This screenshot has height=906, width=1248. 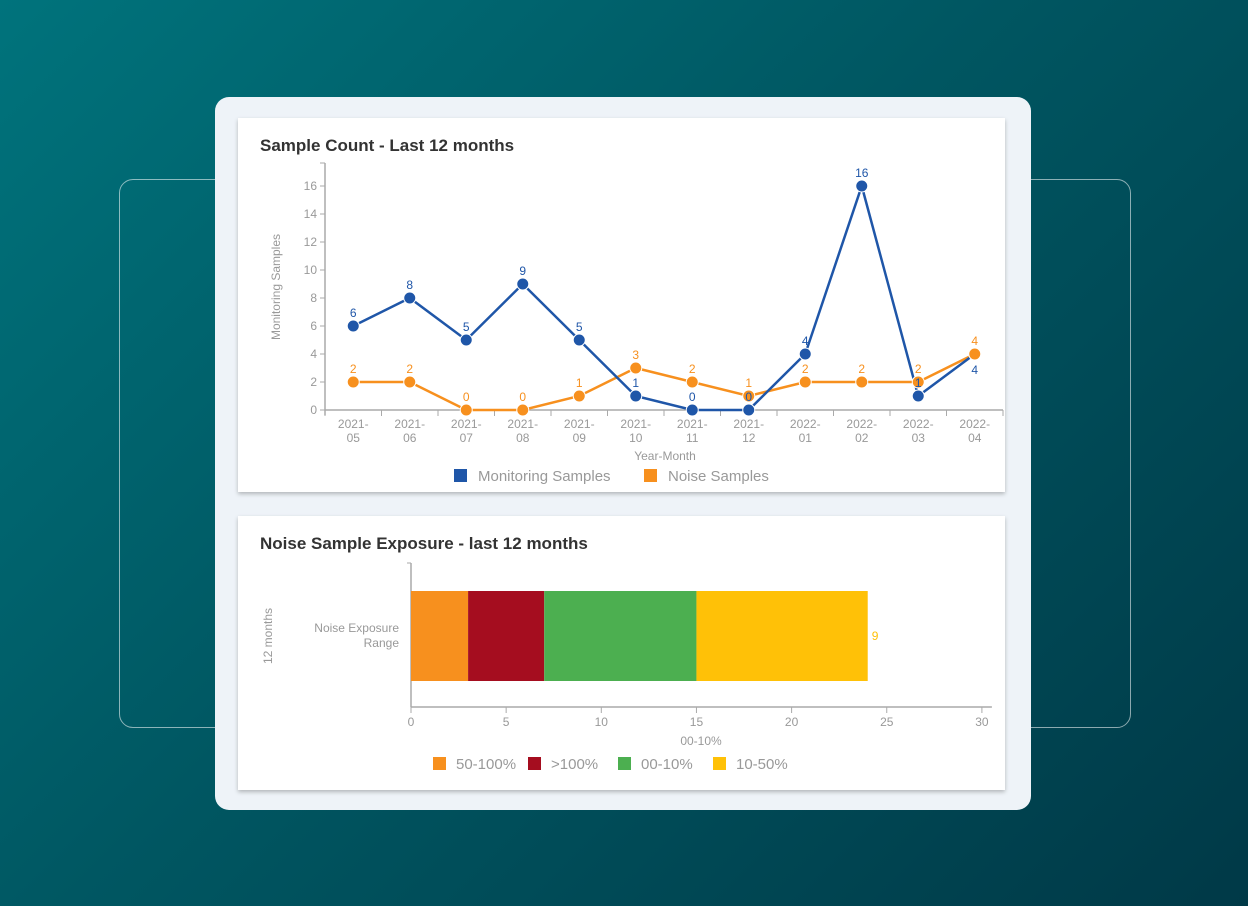 What do you see at coordinates (522, 271) in the screenshot?
I see `data-label: 9` at bounding box center [522, 271].